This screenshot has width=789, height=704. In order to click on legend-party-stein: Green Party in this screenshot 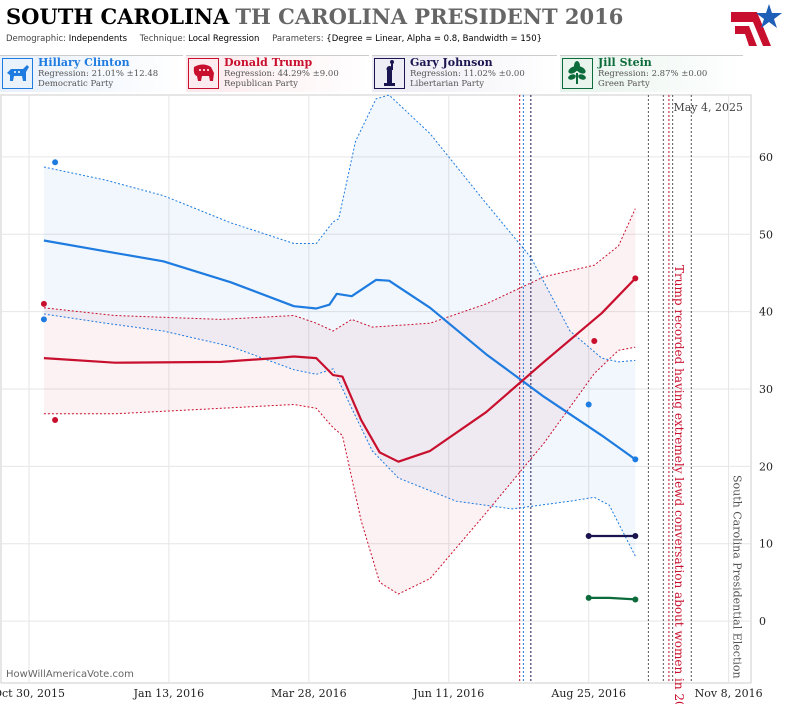, I will do `click(624, 84)`.